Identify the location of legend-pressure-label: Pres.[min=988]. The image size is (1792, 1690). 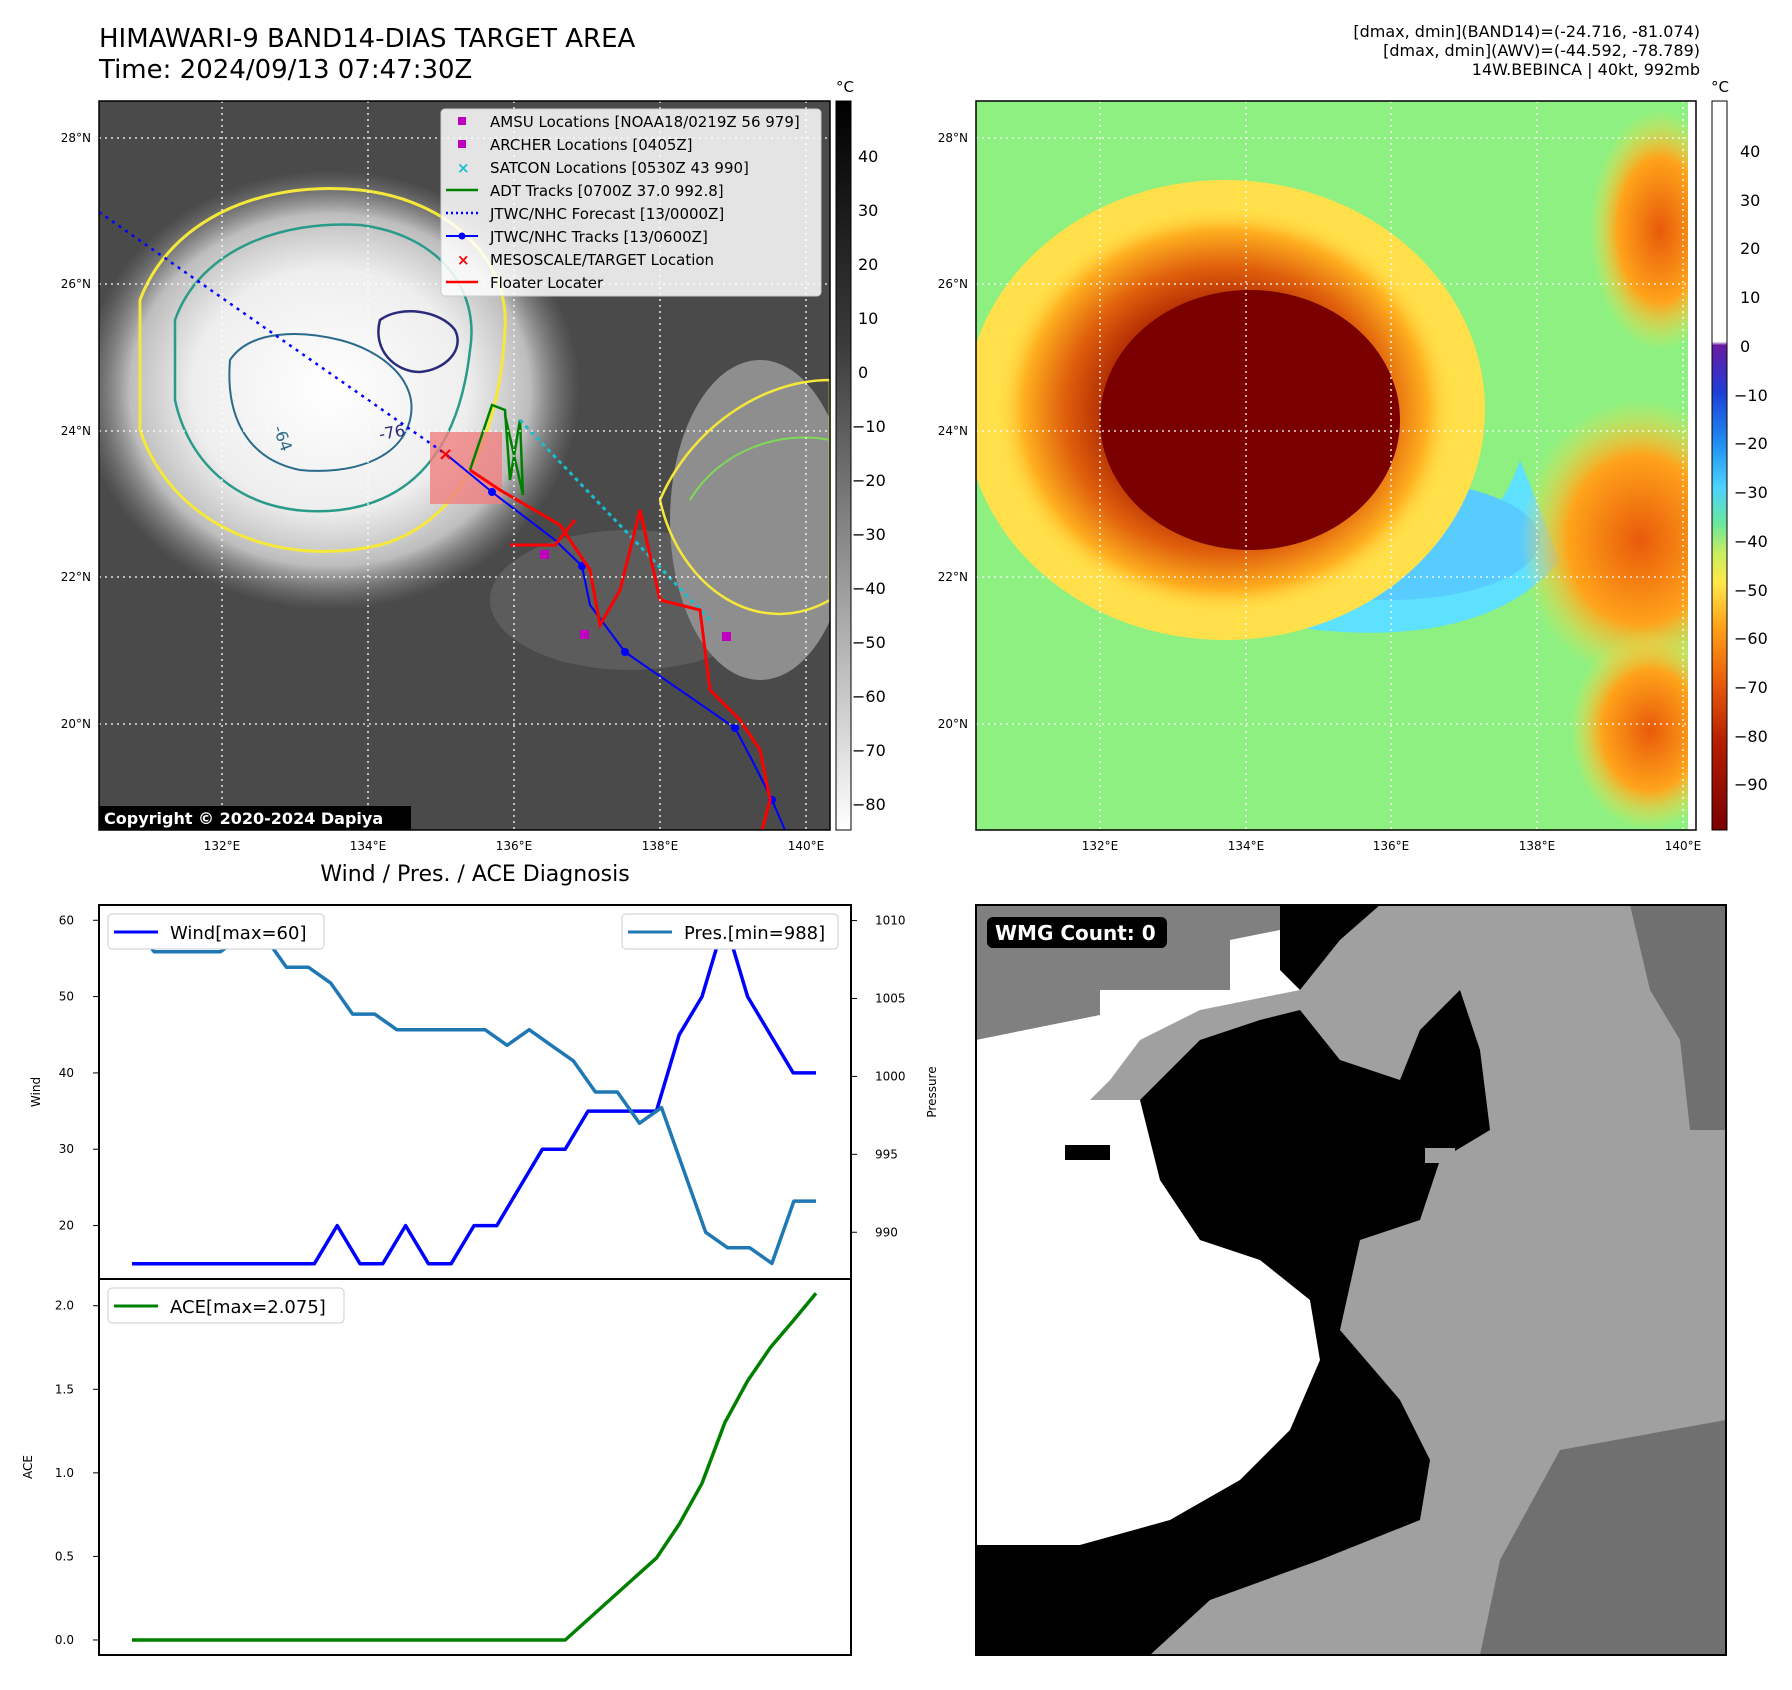
(754, 933).